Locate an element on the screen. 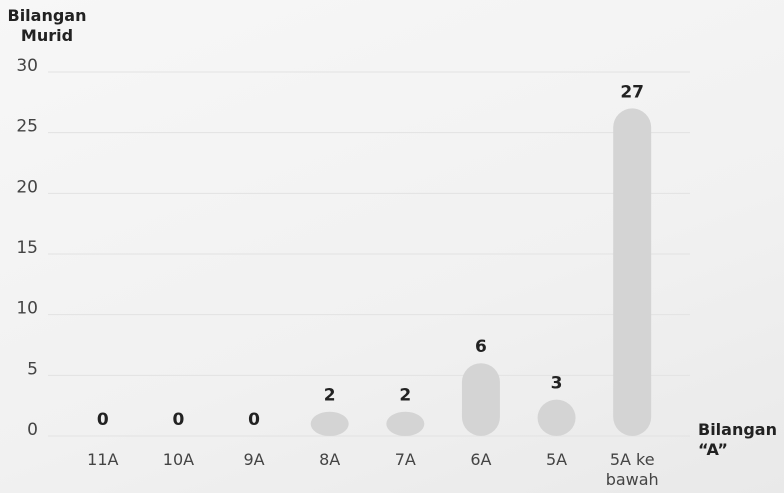 This screenshot has width=784, height=493. y-tick-label: 0 is located at coordinates (32, 430).